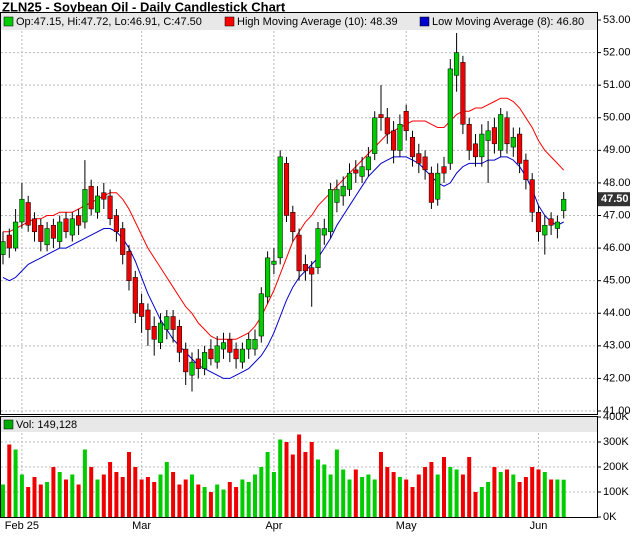  Describe the element at coordinates (617, 20) in the screenshot. I see `y-tick-label: 53.00` at that location.